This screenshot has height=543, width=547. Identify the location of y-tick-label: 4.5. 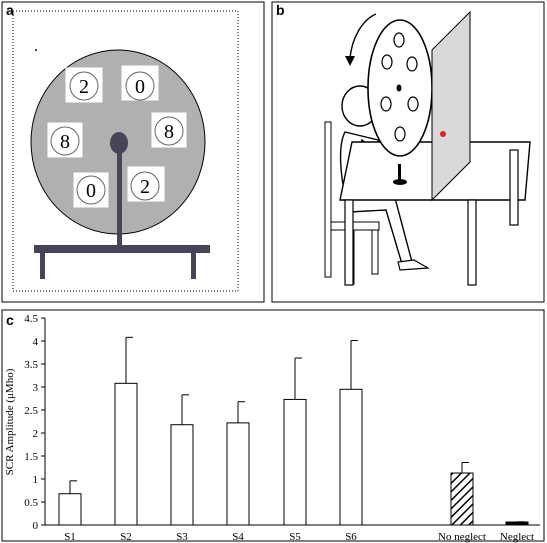
(31, 319).